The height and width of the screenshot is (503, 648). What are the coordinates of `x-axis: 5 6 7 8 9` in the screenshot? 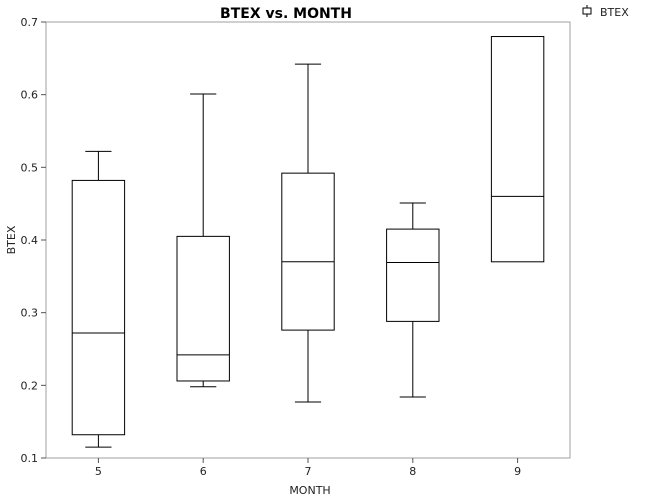 It's located at (308, 468).